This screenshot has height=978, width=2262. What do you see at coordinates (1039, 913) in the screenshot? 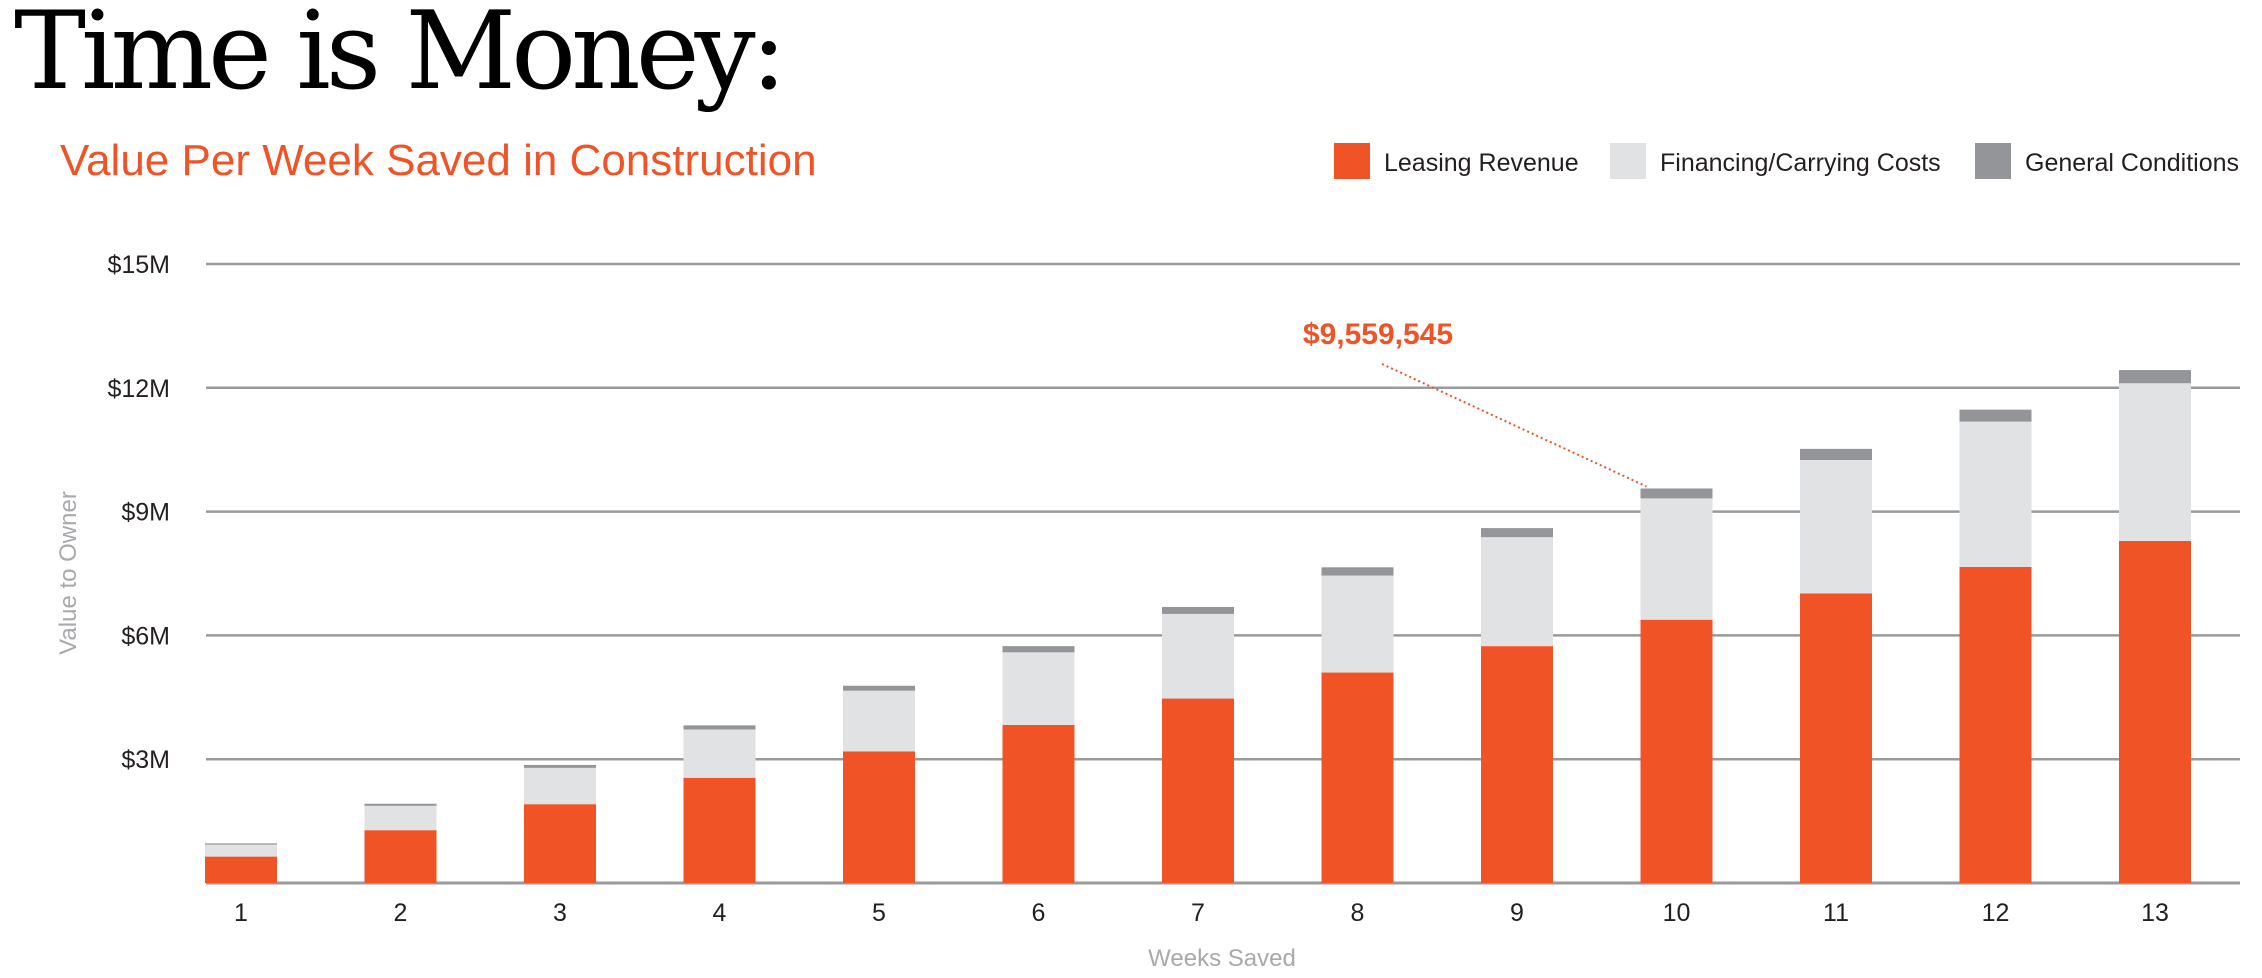
I see `x-tick-label: 6` at bounding box center [1039, 913].